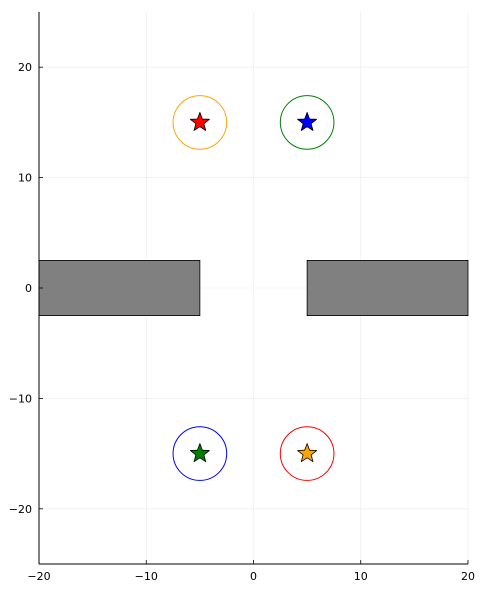  What do you see at coordinates (25, 178) in the screenshot?
I see `y-tick-label: 10` at bounding box center [25, 178].